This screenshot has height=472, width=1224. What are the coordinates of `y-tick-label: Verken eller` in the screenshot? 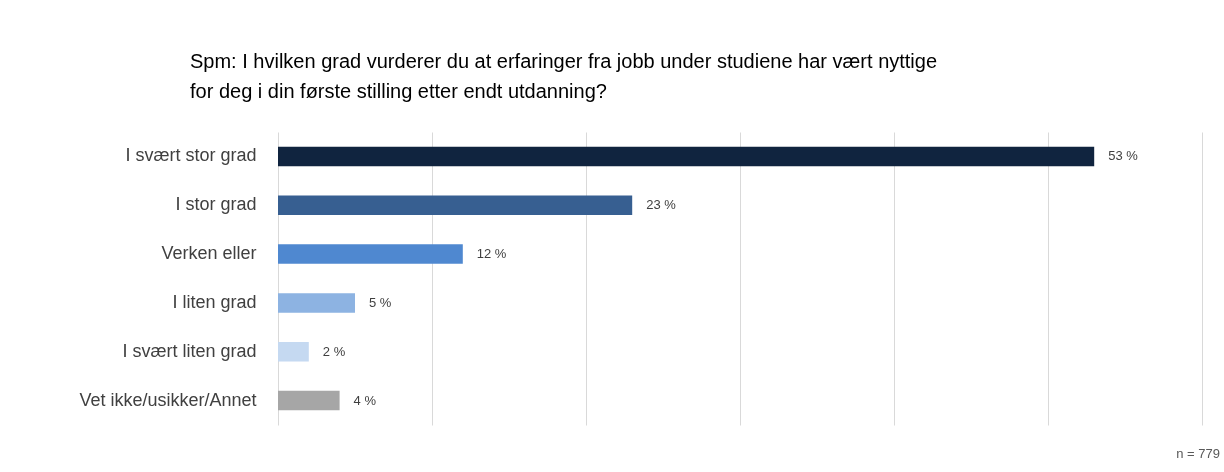 It's located at (209, 253).